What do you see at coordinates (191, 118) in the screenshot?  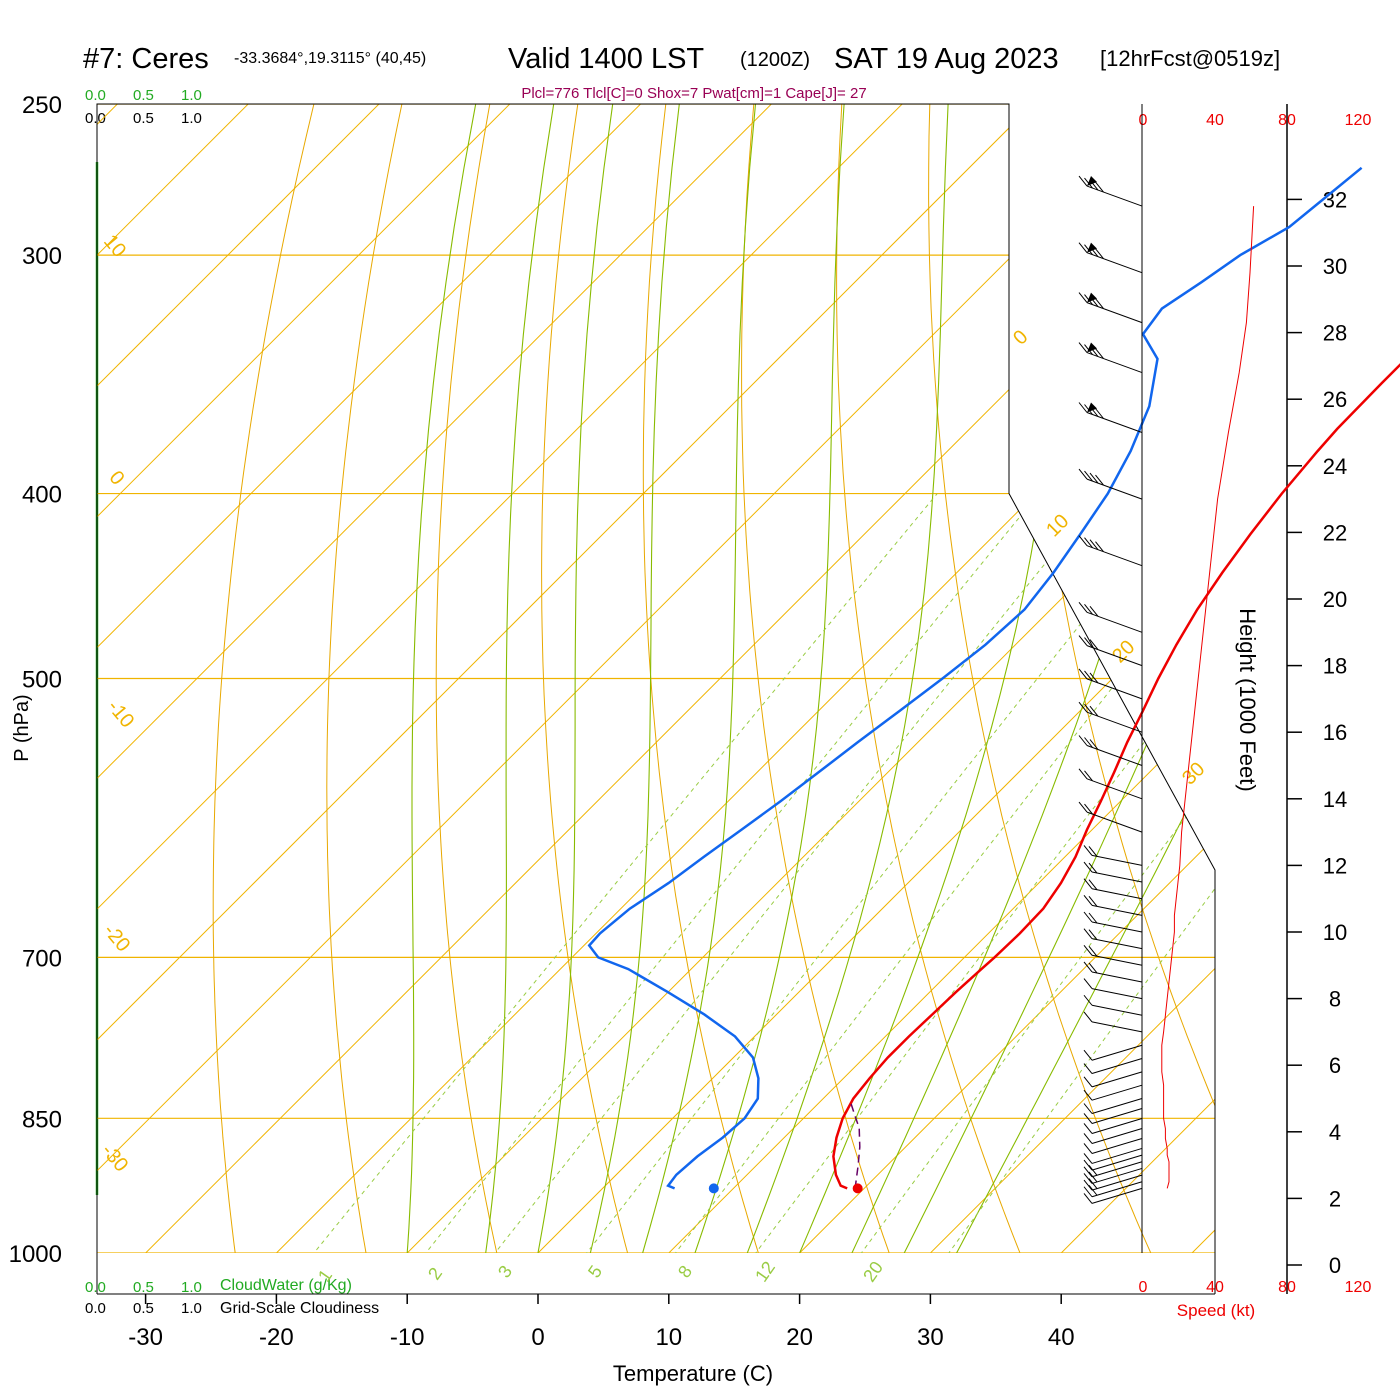 I see `cloudiness-scale-top-2: 1.0` at bounding box center [191, 118].